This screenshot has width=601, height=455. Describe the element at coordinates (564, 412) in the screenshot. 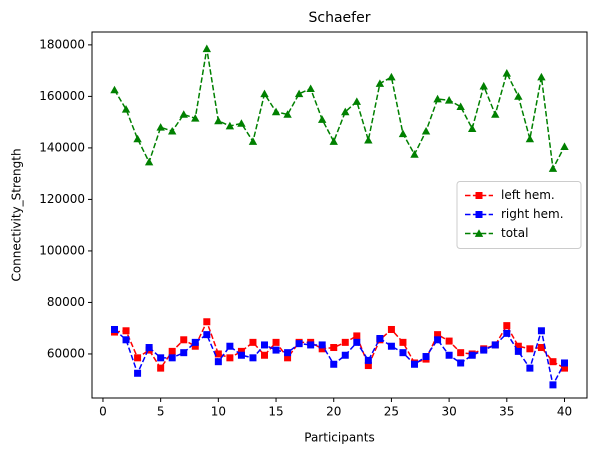

I see `x-tick-label: 40` at that location.